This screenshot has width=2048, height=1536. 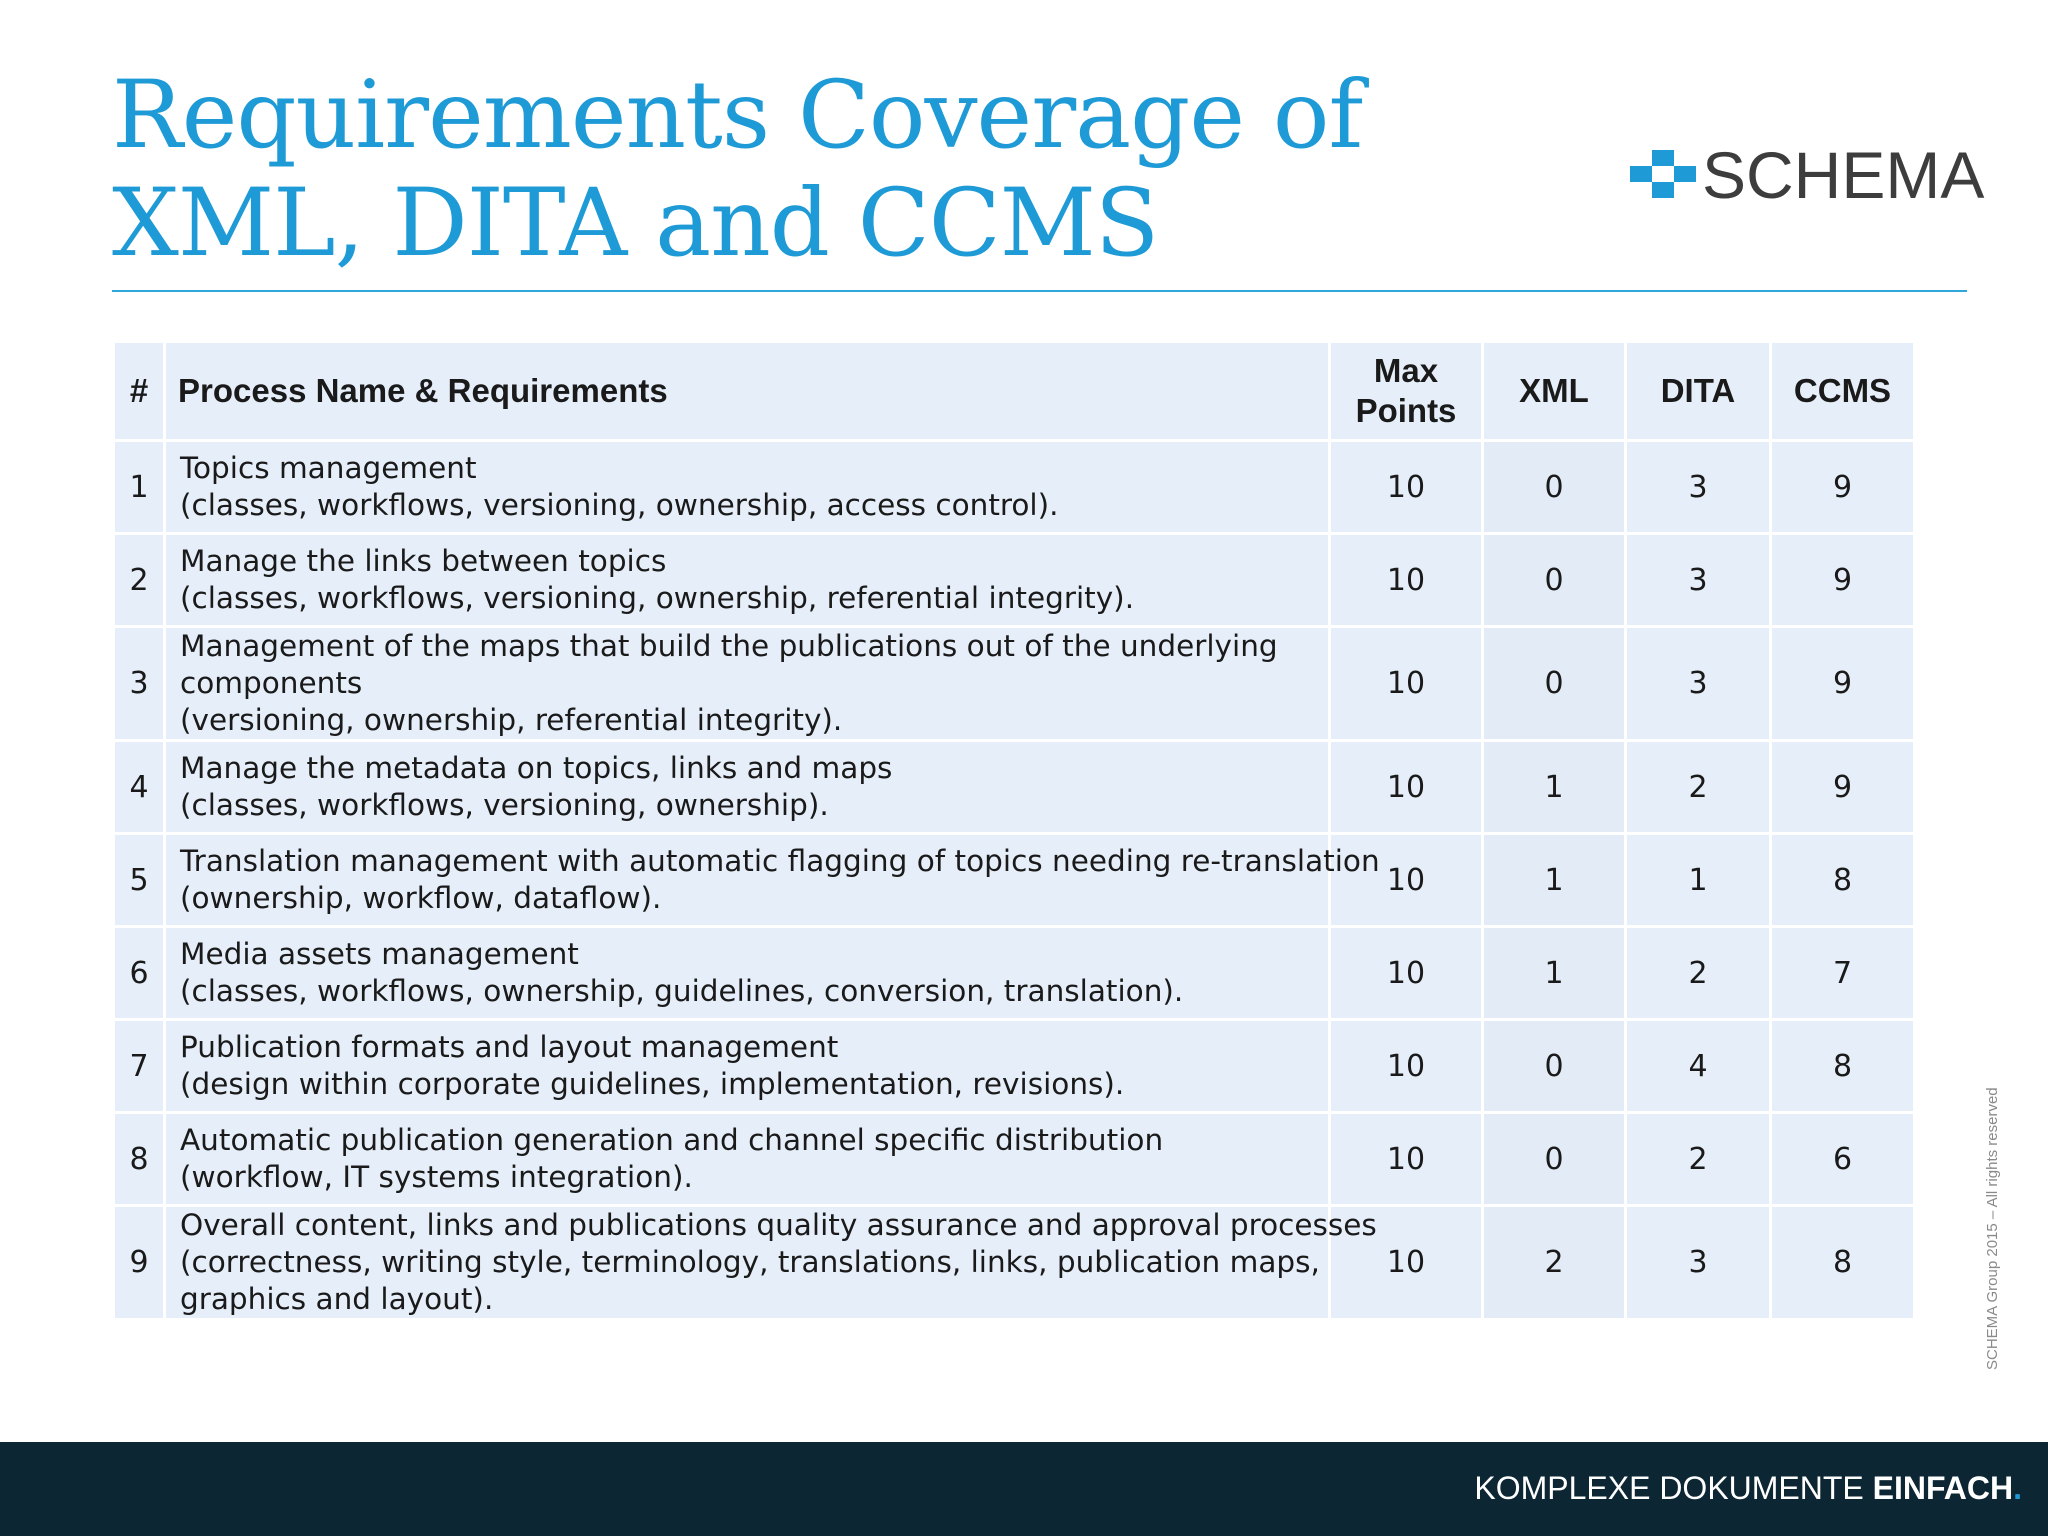 I want to click on header-xml: XML, so click(x=1554, y=391).